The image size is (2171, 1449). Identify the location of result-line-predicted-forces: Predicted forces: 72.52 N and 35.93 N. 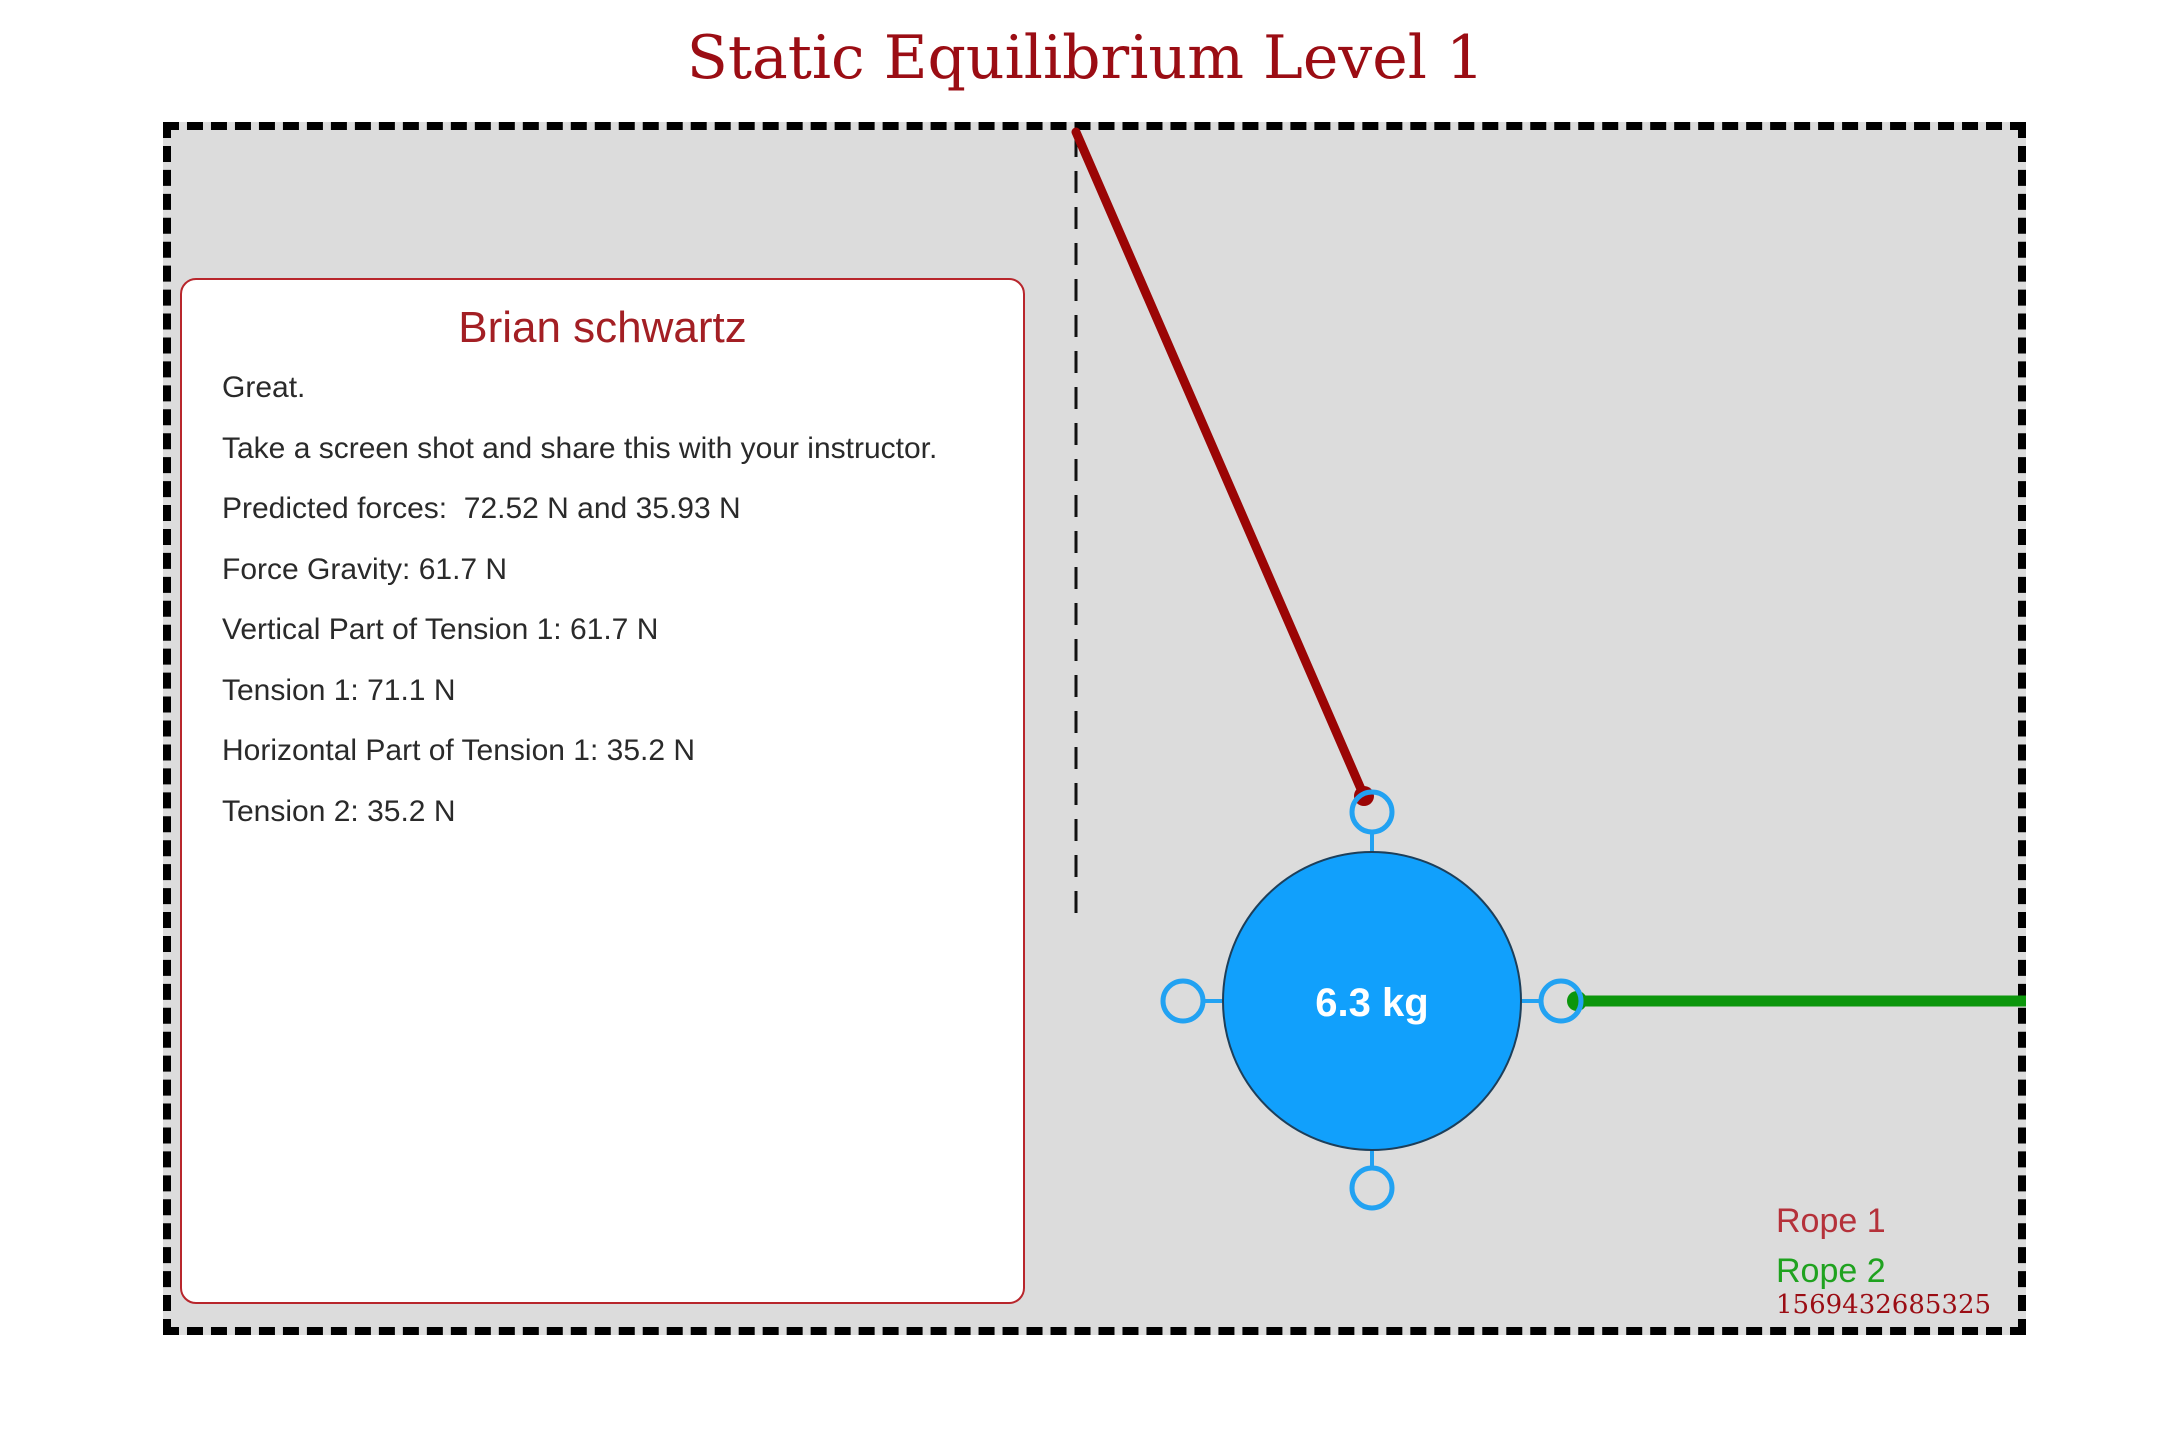
(481, 508).